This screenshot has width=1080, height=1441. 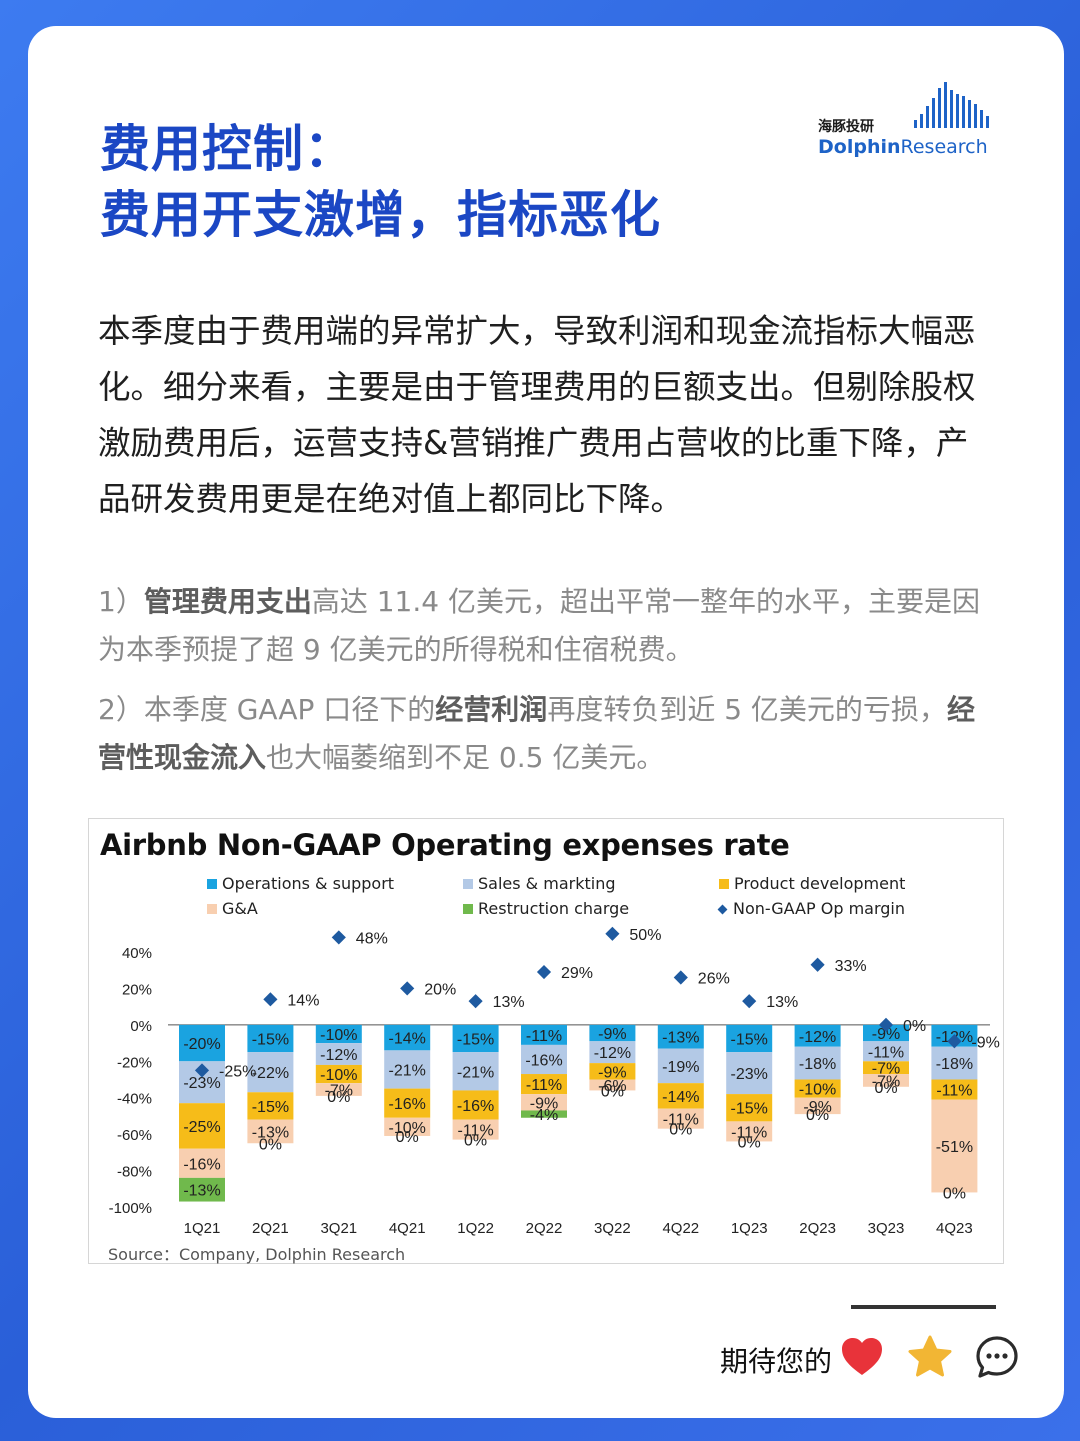 What do you see at coordinates (445, 845) in the screenshot?
I see `chart-title: Airbnb Non-GAAP Operating expenses rate` at bounding box center [445, 845].